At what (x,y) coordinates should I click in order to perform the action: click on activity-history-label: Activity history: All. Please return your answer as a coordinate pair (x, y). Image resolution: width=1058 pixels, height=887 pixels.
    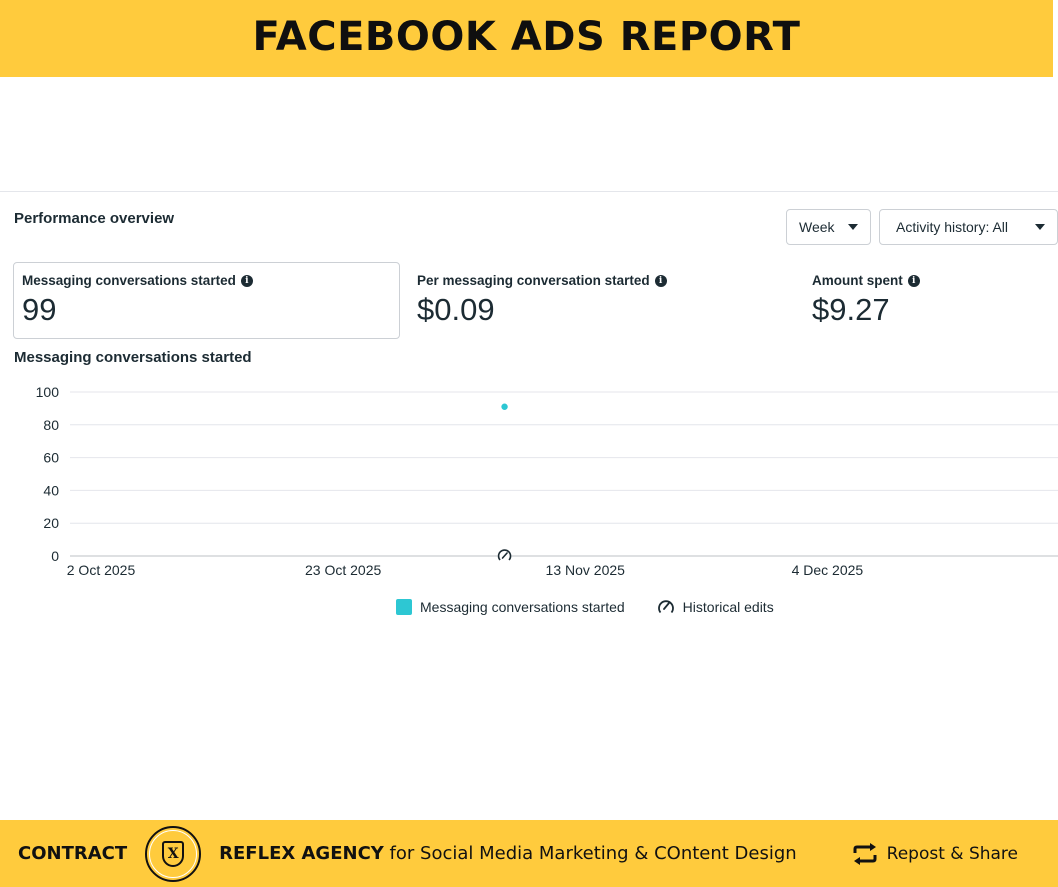
    Looking at the image, I should click on (952, 227).